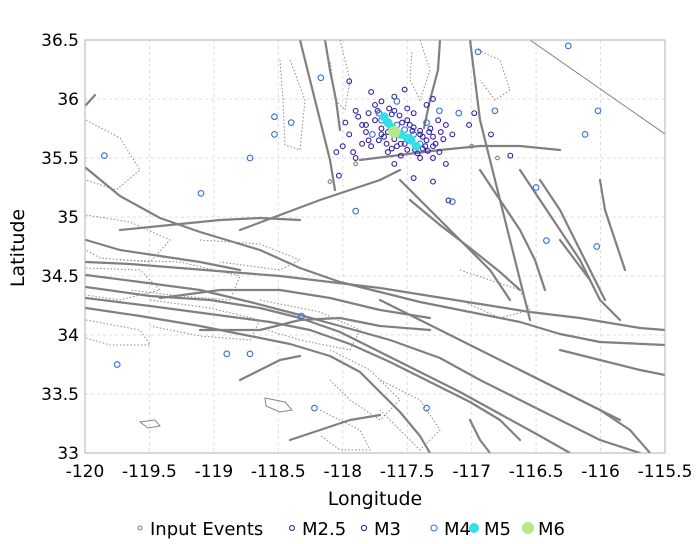  Describe the element at coordinates (68, 454) in the screenshot. I see `y-tick-label: 33` at that location.